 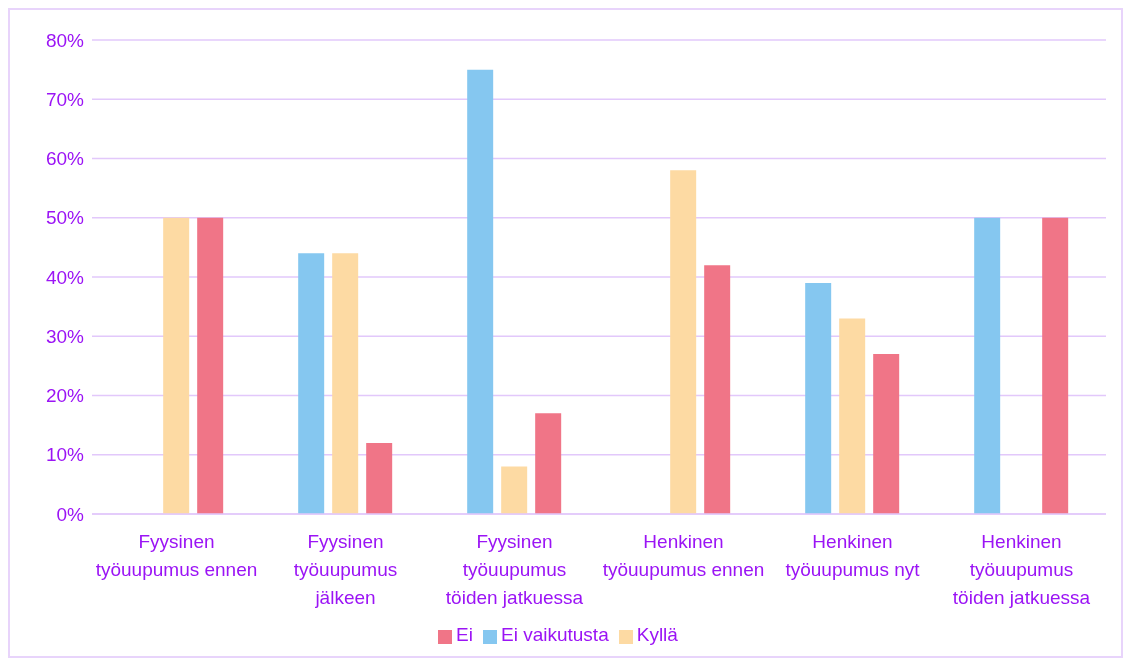 What do you see at coordinates (65, 159) in the screenshot?
I see `y-tick-label: 60%` at bounding box center [65, 159].